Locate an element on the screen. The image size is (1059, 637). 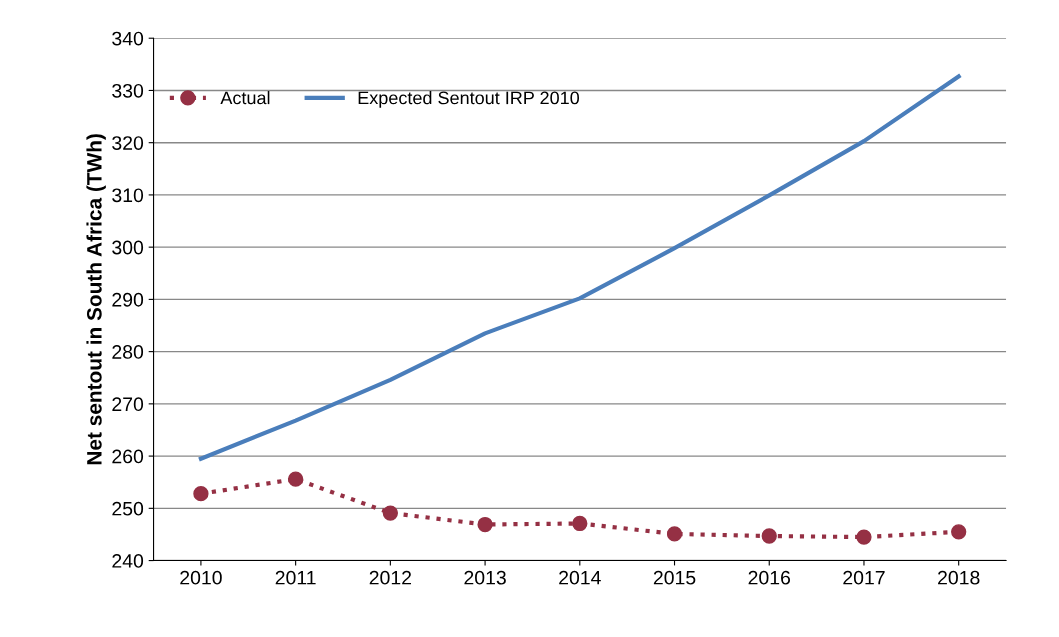
x-tick-label: 2017 is located at coordinates (864, 577).